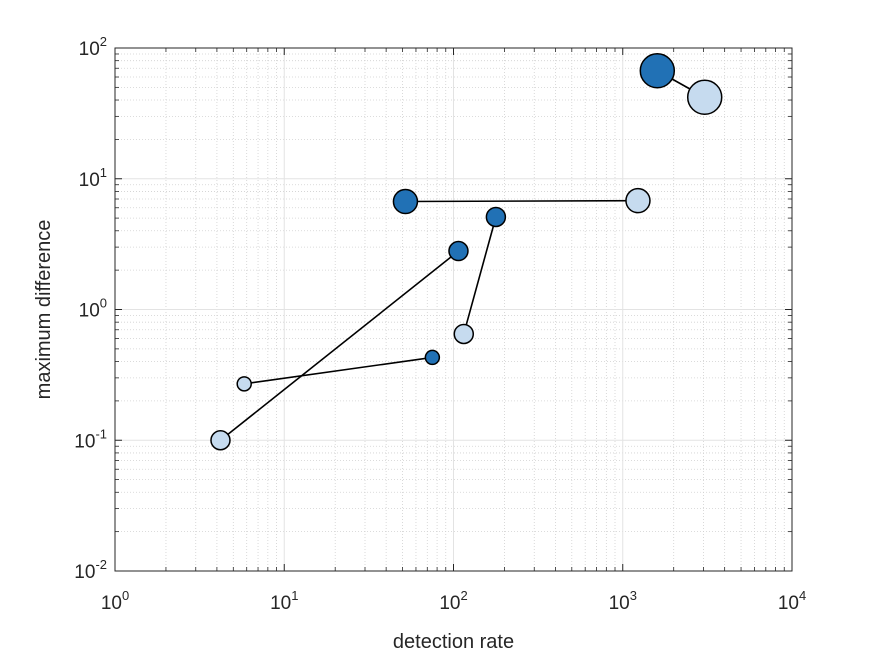 The image size is (875, 656). What do you see at coordinates (284, 601) in the screenshot?
I see `x-tick-label: 10¹` at bounding box center [284, 601].